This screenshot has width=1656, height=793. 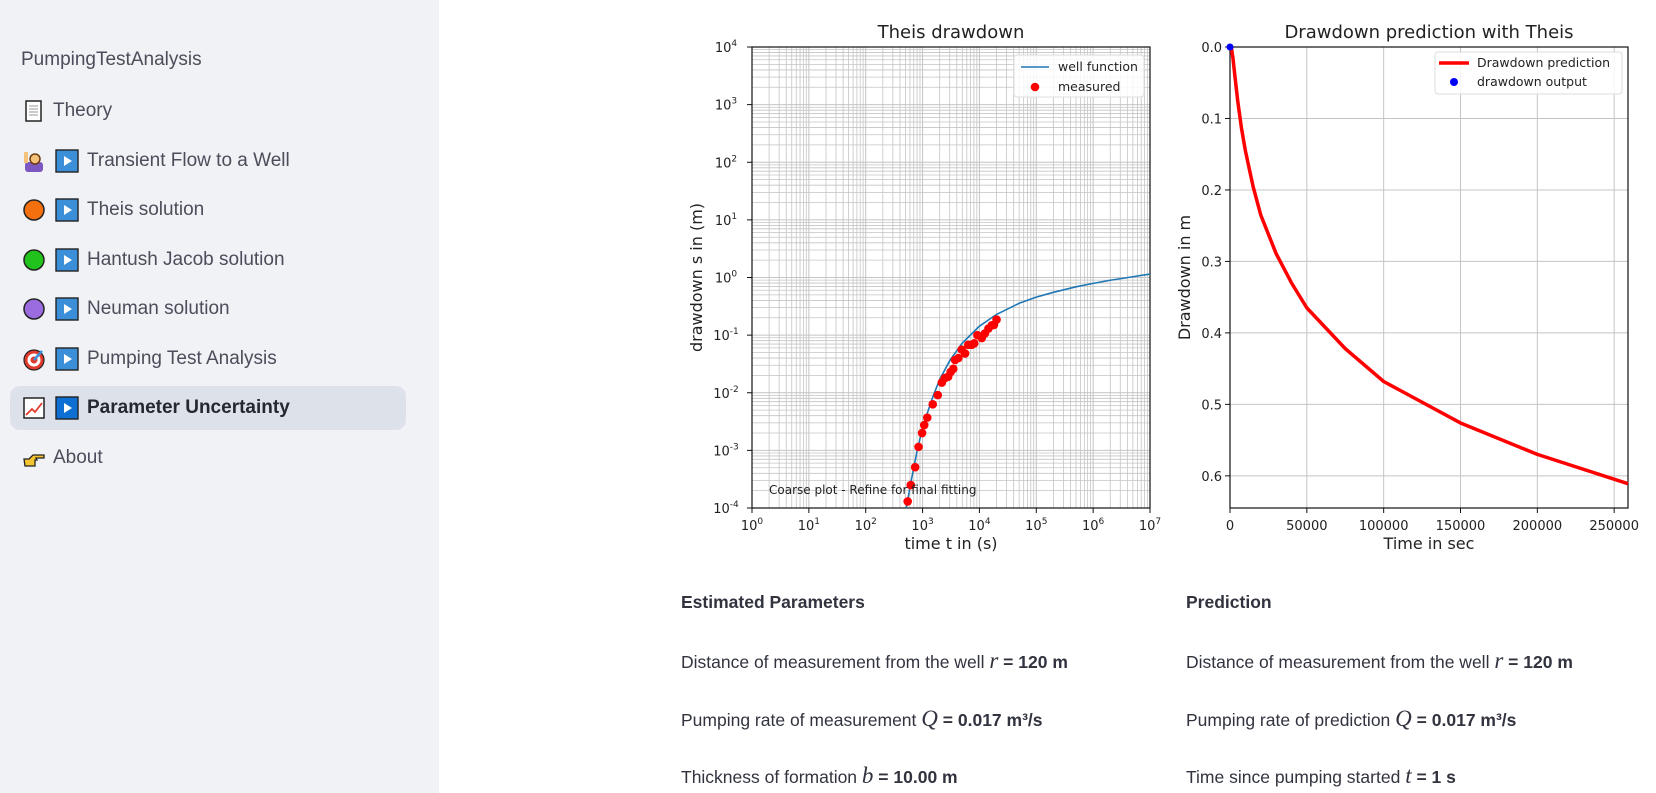 I want to click on y-axis-label: drawdown s in (m), so click(x=696, y=277).